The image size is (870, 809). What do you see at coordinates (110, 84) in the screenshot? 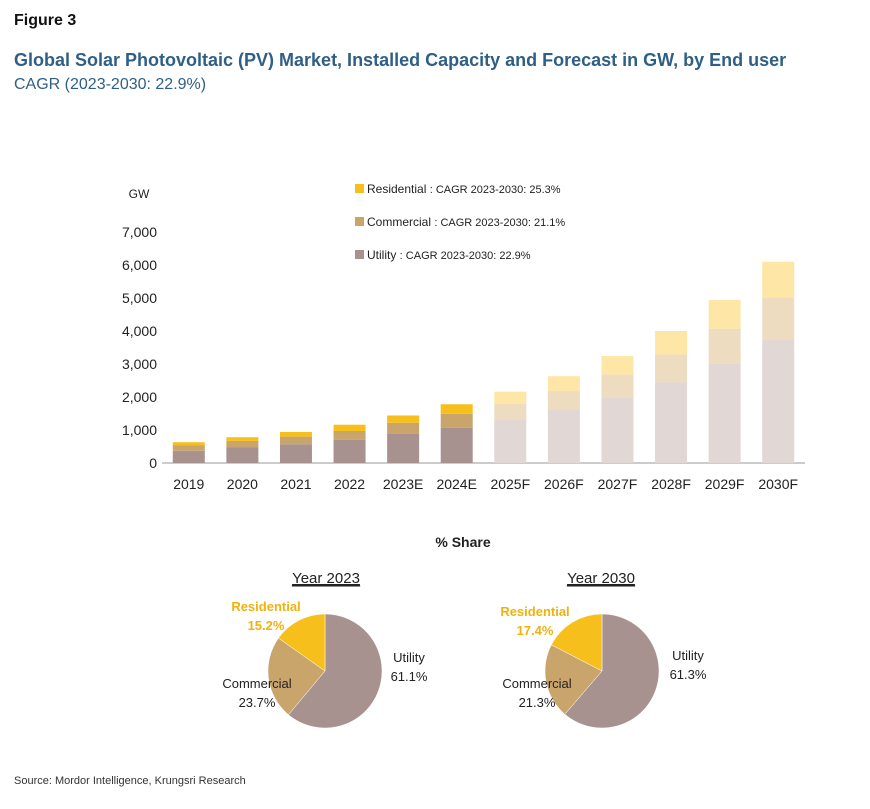
I see `chart-subtitle: CAGR (2023-2030: 22.9%)` at bounding box center [110, 84].